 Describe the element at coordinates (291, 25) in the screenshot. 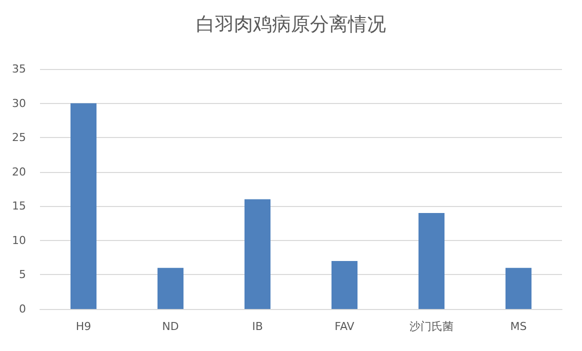

I see `chart-title: 白羽肉鸡病原分离情况` at that location.